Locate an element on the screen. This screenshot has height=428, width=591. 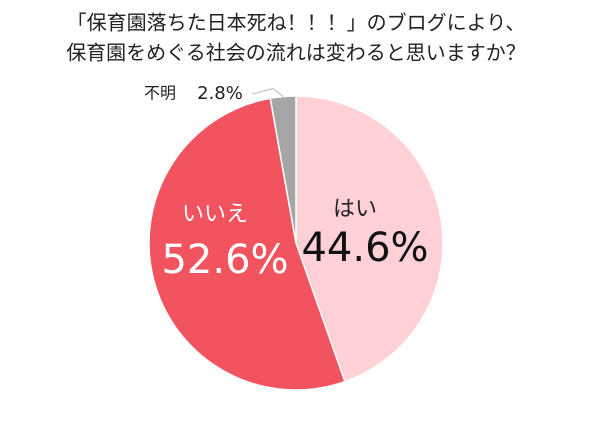
slice-label: 不明 is located at coordinates (160, 93).